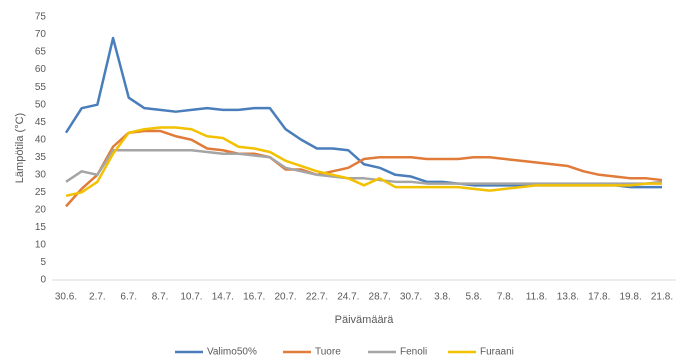 This screenshot has height=363, width=688. What do you see at coordinates (662, 297) in the screenshot?
I see `x-tick-label: 21.8.` at bounding box center [662, 297].